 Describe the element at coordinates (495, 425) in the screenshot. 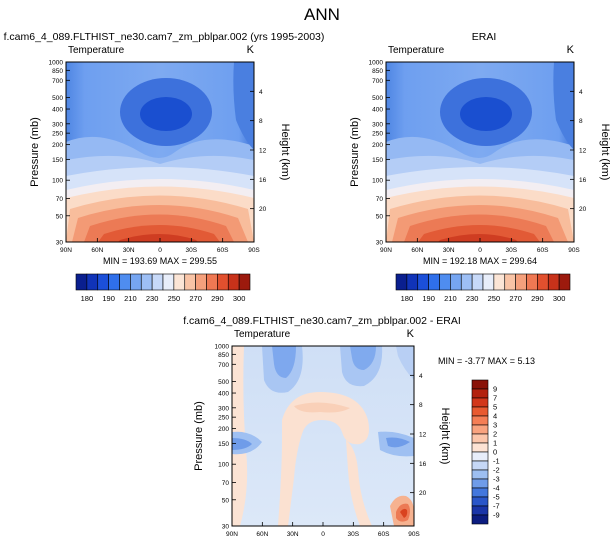

I see `diff-colorbar-label: 3` at that location.